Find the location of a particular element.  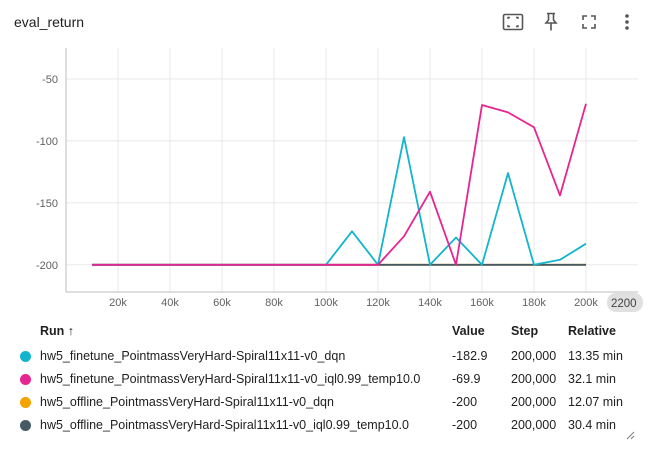

value-column-header: Value is located at coordinates (468, 331).